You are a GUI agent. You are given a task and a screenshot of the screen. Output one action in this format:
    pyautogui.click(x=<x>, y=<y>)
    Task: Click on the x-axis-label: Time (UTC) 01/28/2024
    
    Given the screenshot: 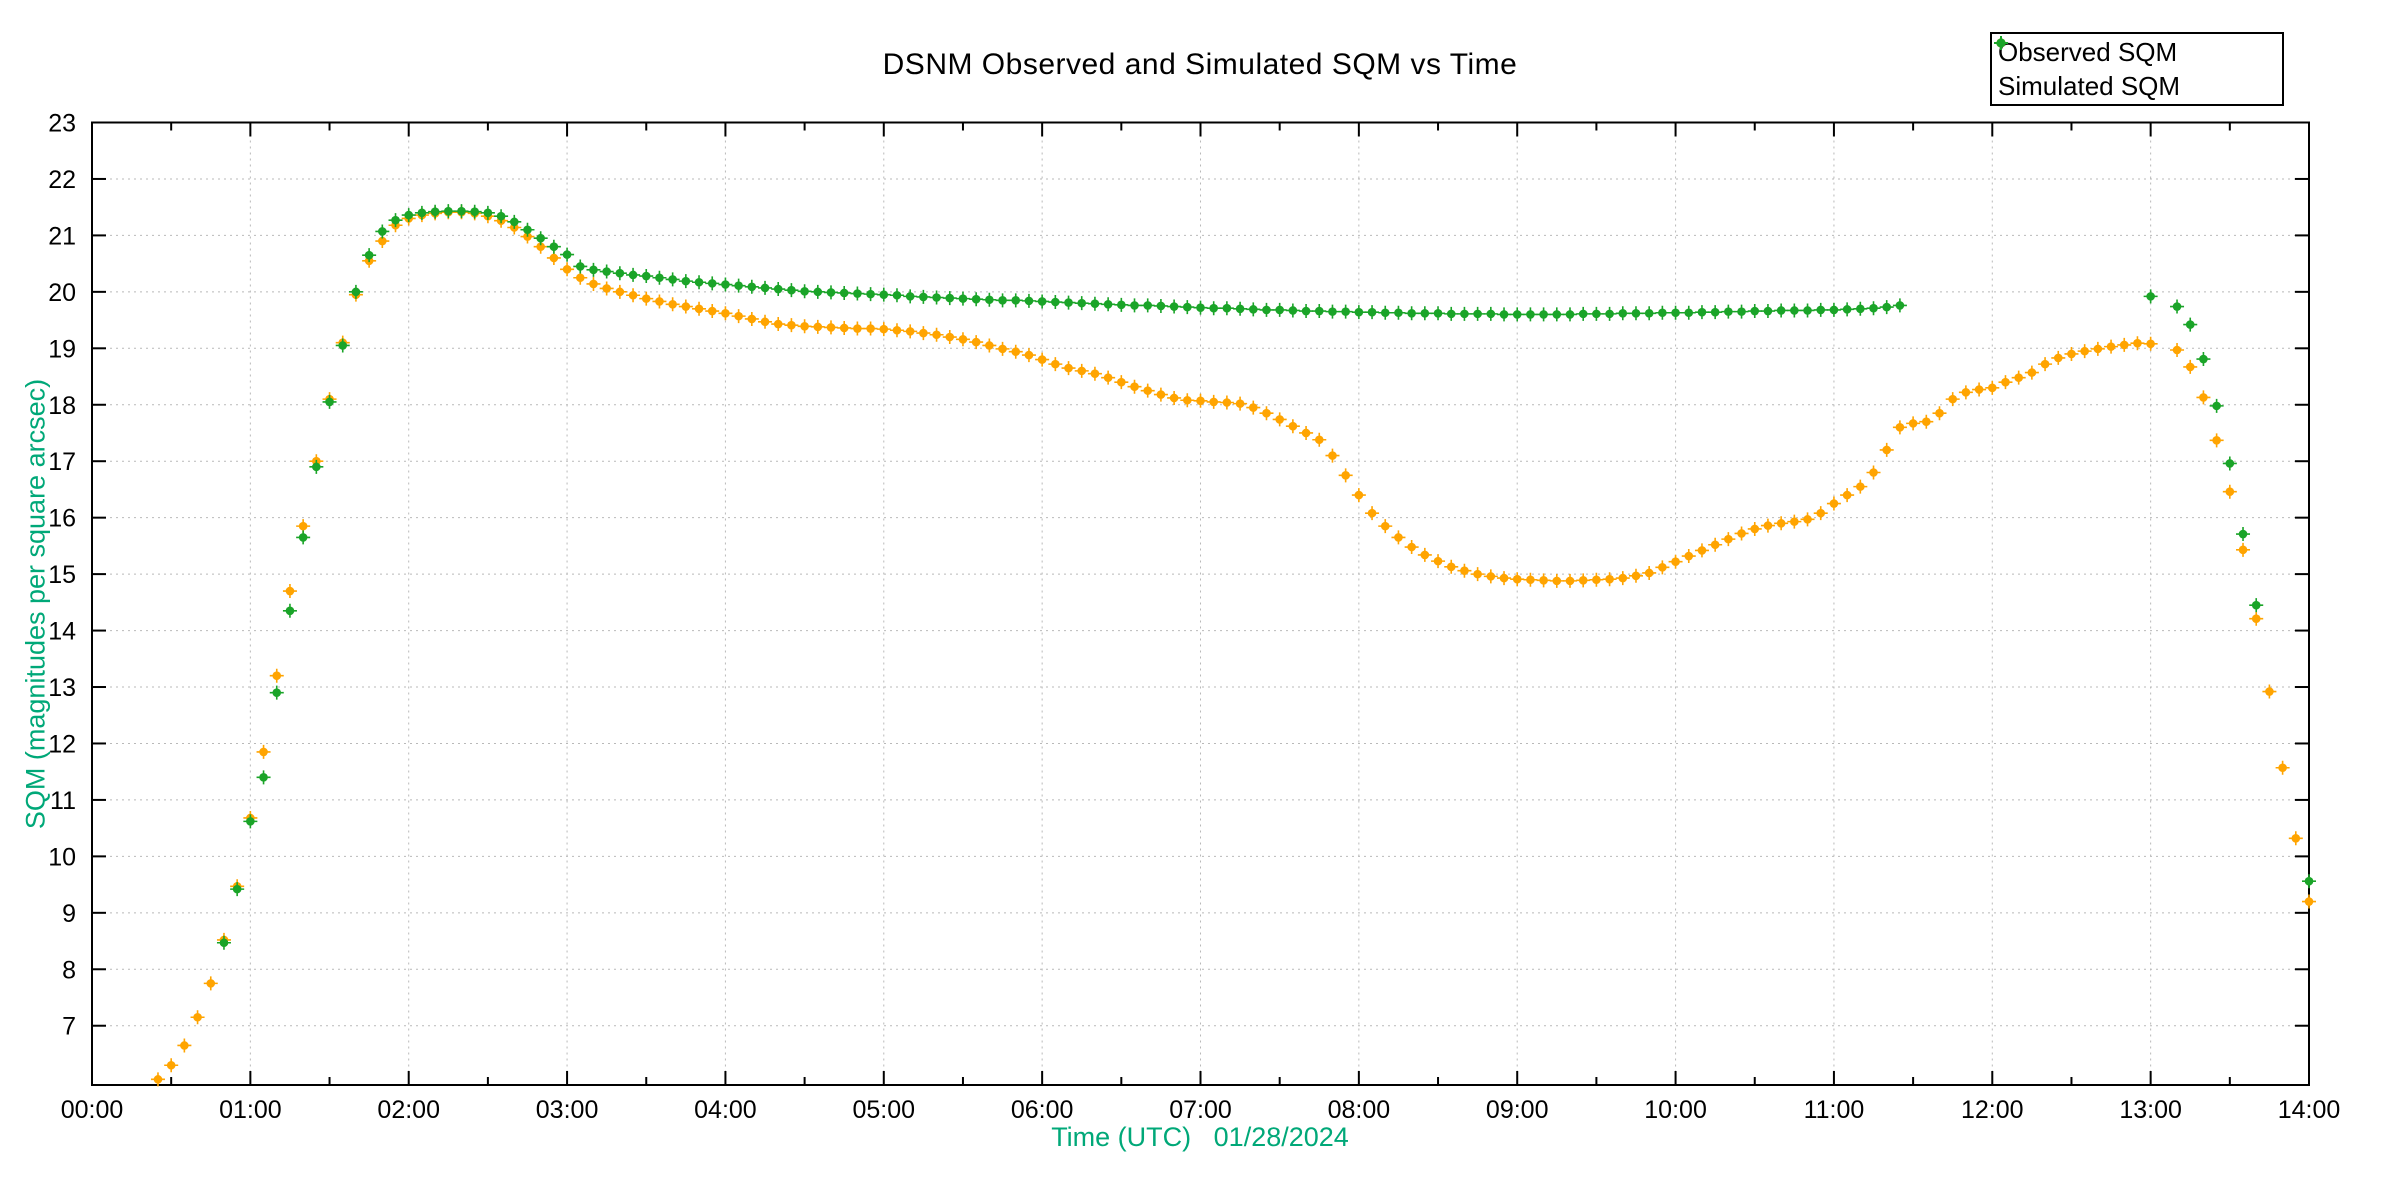 What is the action you would take?
    pyautogui.click(x=1200, y=1137)
    